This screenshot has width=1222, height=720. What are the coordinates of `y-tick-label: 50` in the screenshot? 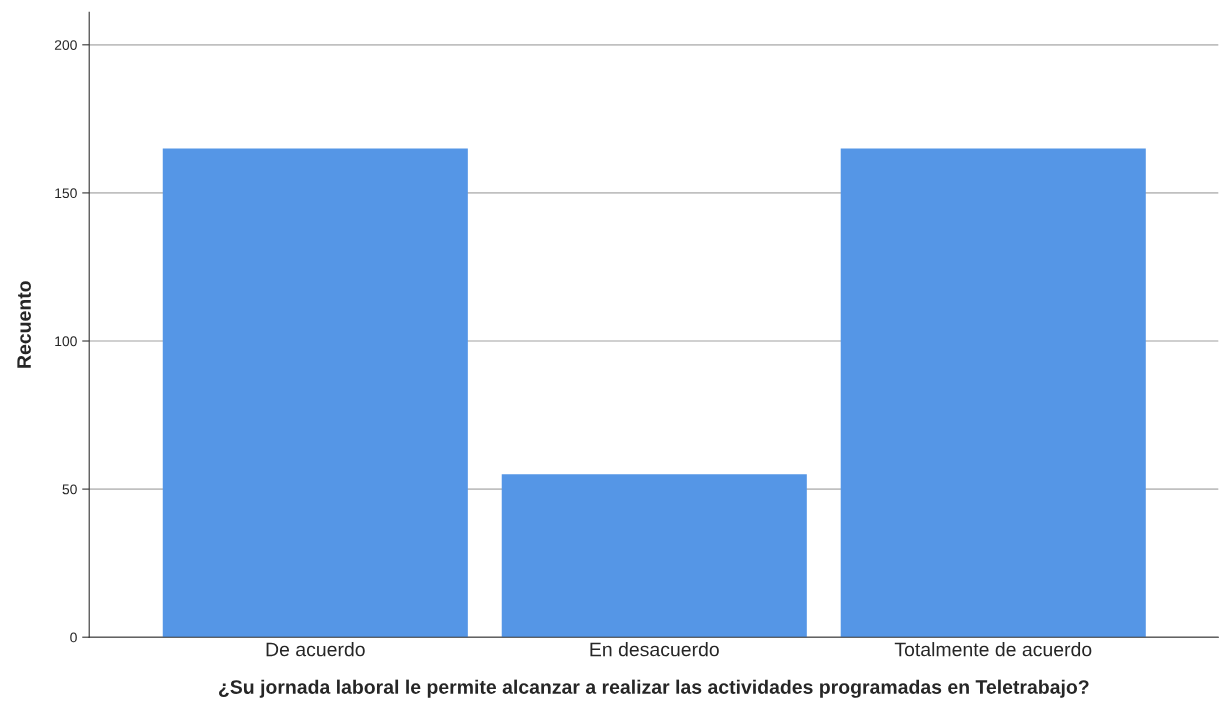 It's located at (69, 489).